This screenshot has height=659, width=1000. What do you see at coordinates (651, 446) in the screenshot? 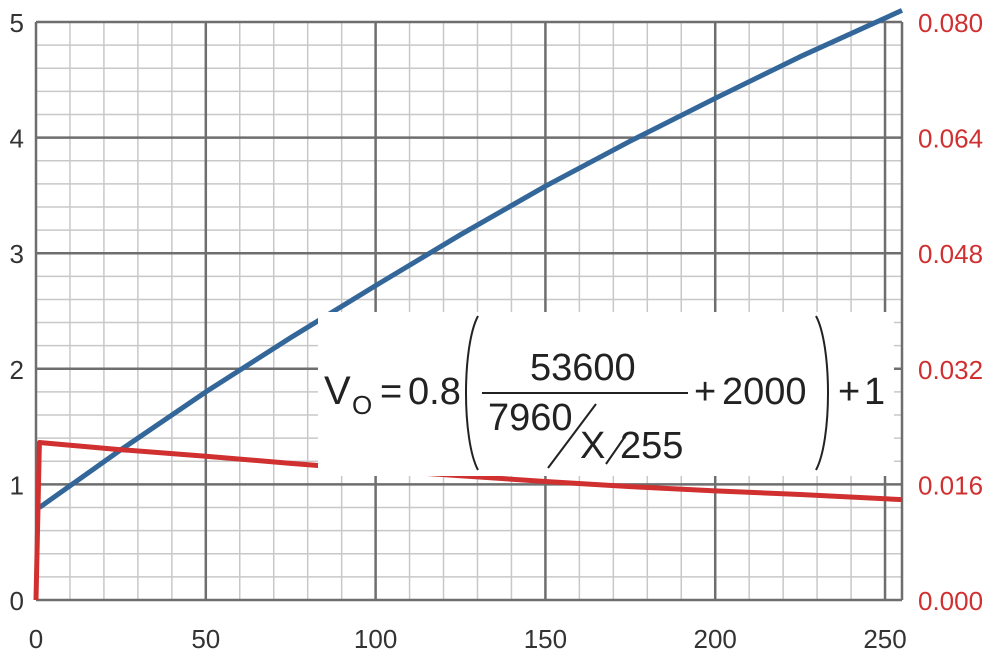
I see `formula-divisor: 255` at bounding box center [651, 446].